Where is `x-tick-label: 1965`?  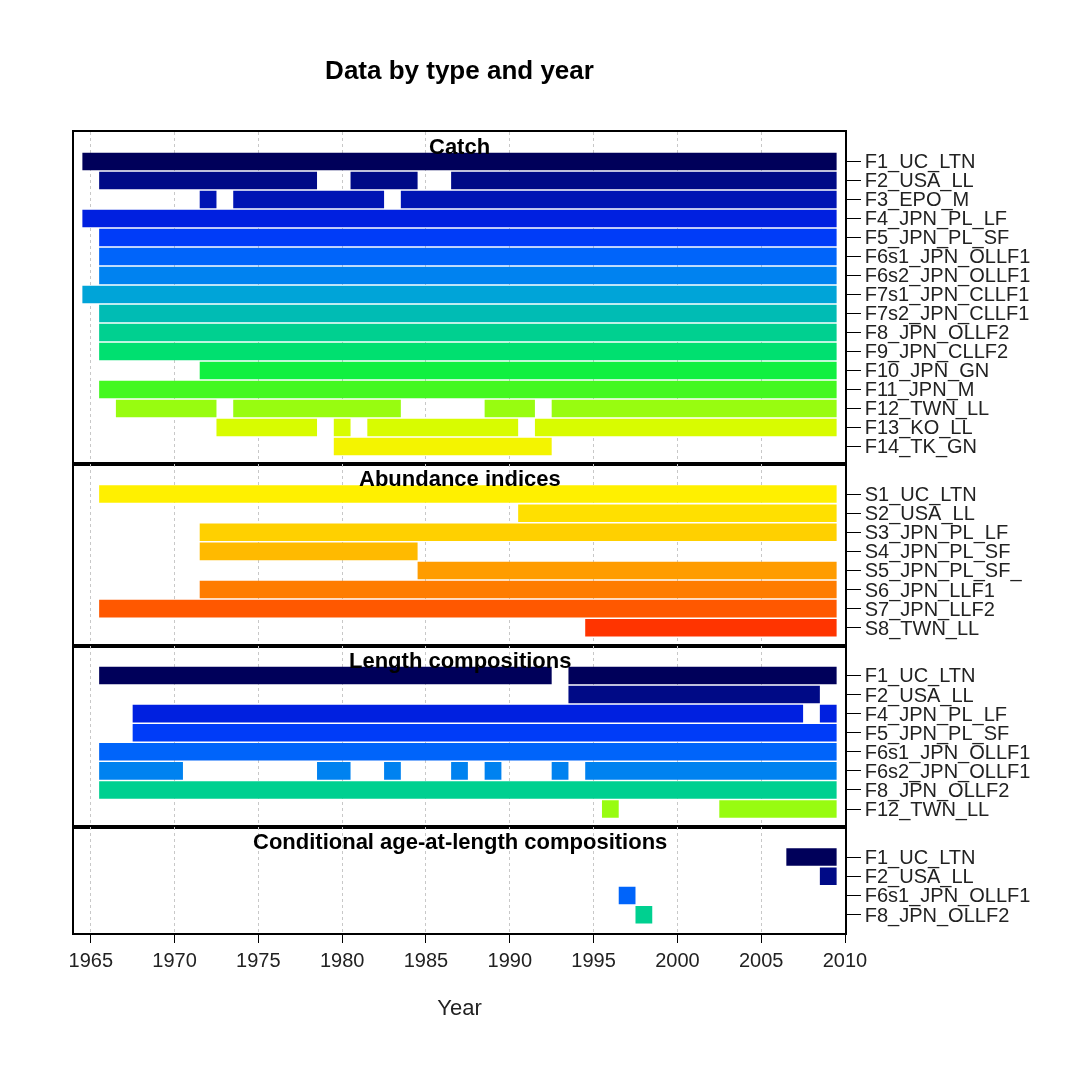 x-tick-label: 1965 is located at coordinates (91, 959).